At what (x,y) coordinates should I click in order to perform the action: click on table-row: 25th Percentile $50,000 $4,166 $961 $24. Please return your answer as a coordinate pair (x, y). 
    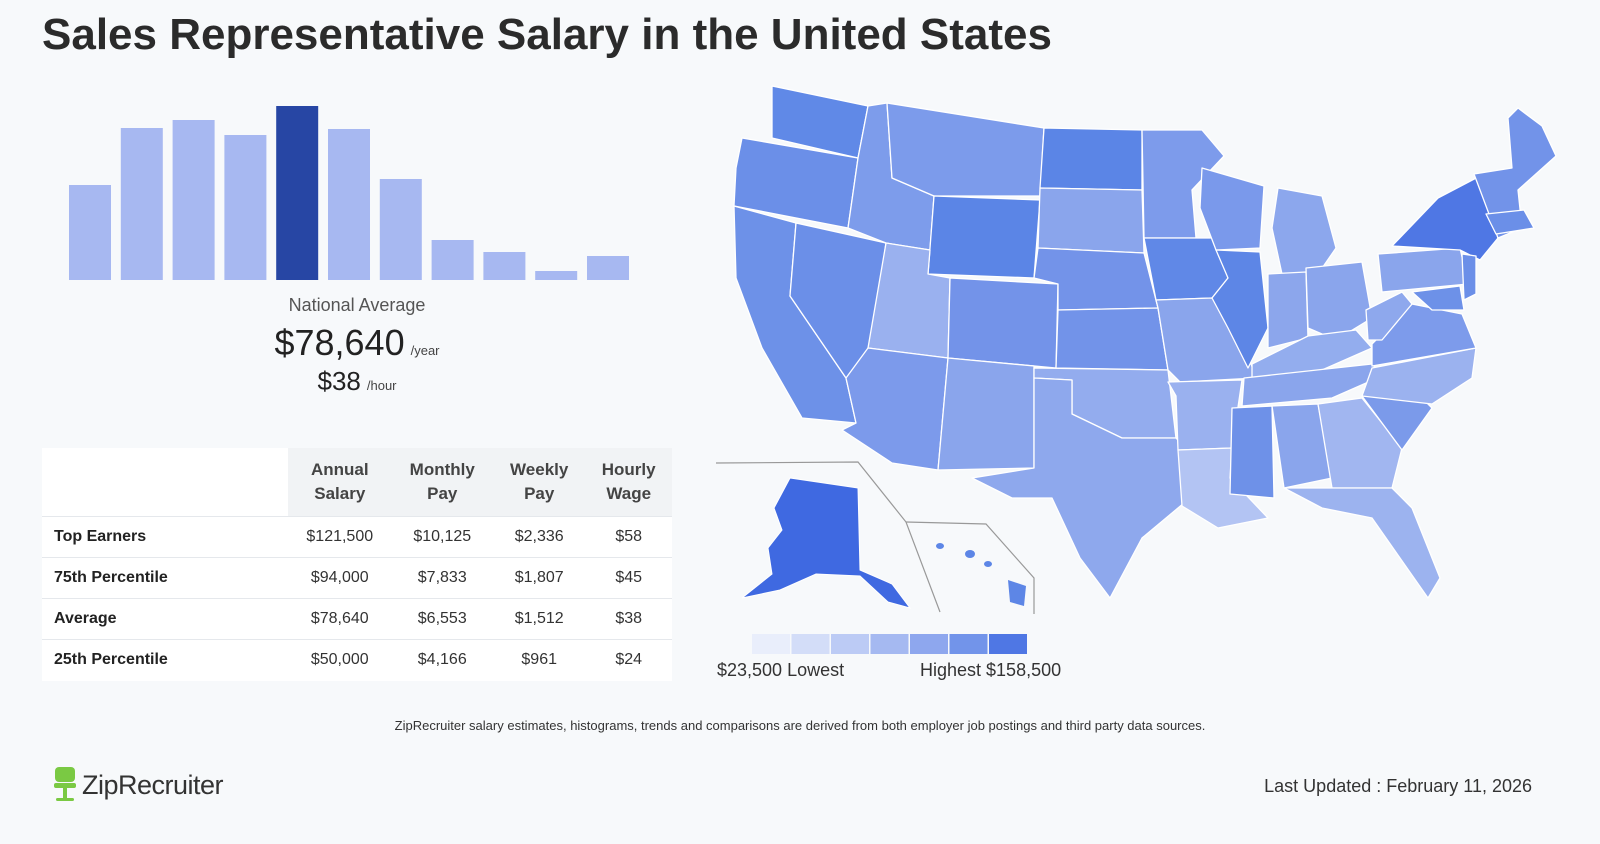
    Looking at the image, I should click on (357, 660).